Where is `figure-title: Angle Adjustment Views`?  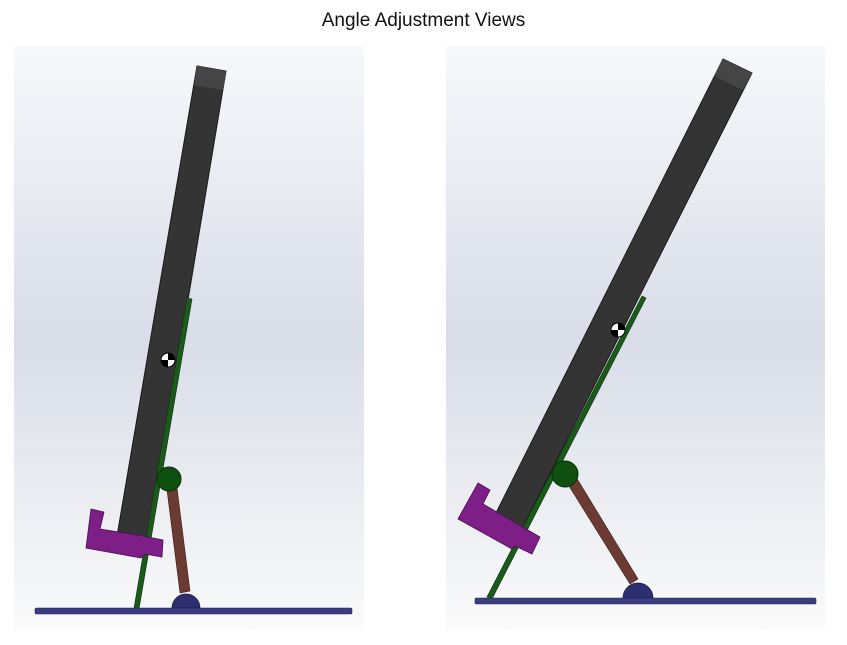 figure-title: Angle Adjustment Views is located at coordinates (423, 20).